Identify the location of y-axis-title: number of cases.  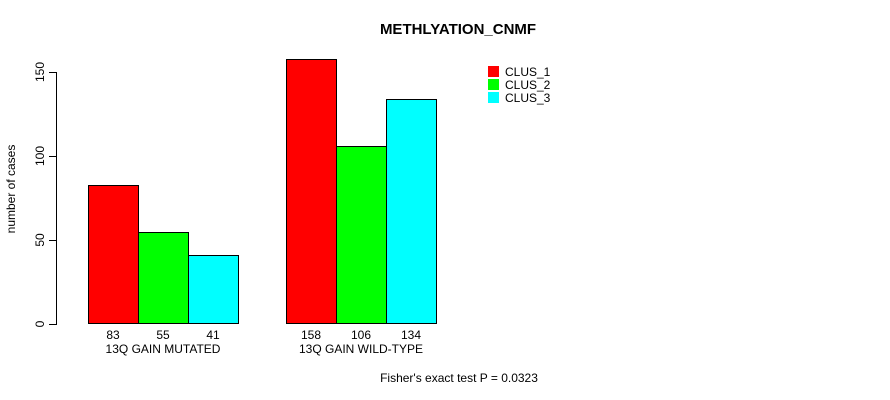
(11, 189).